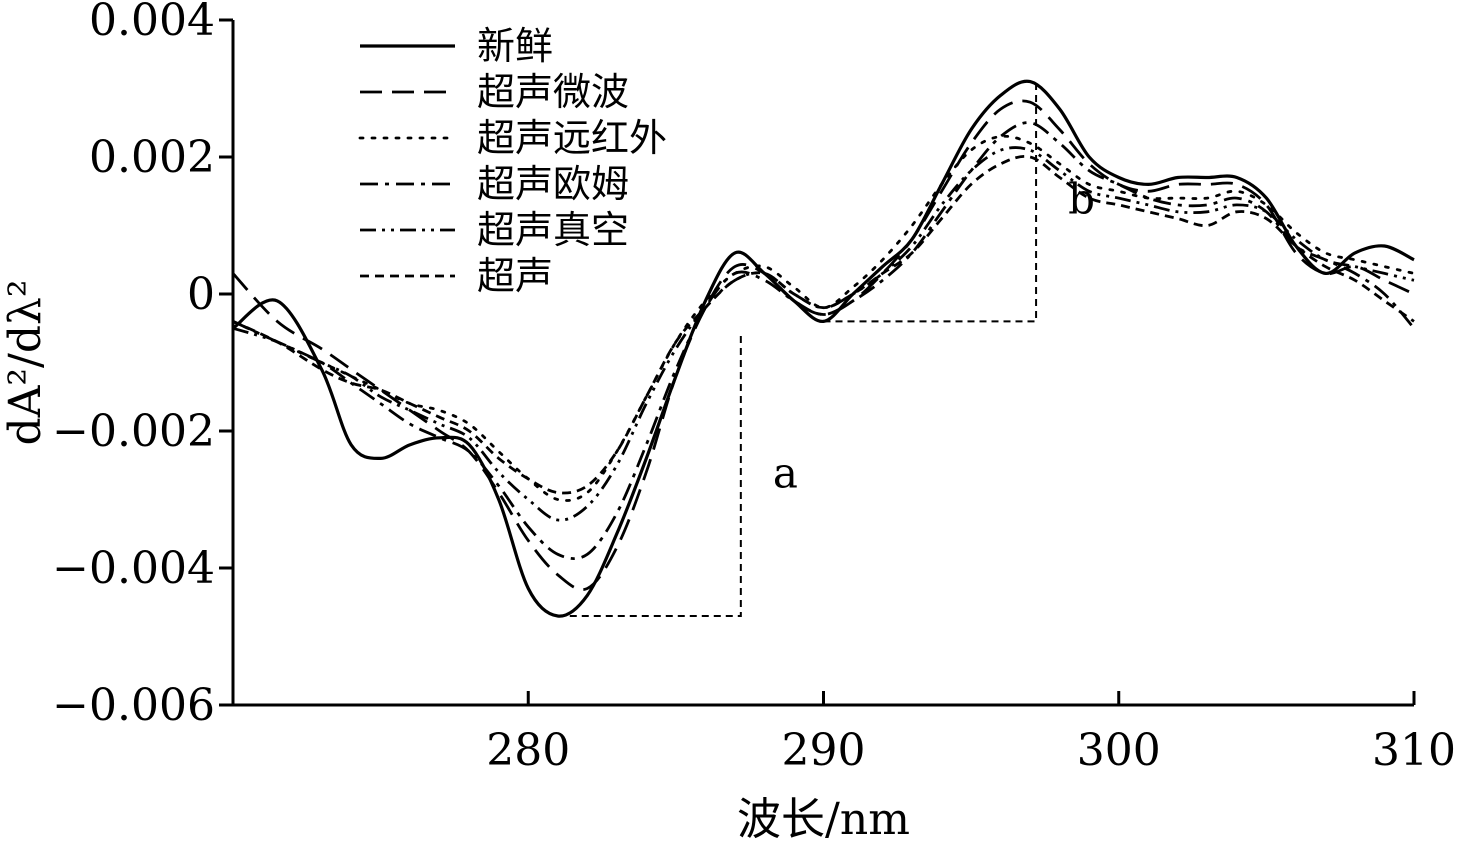 Image resolution: width=1459 pixels, height=844 pixels. Describe the element at coordinates (142, 365) in the screenshot. I see `y-axis-ticks: 0.004 0.002 0 −0.002 −0.004 −0.006` at that location.